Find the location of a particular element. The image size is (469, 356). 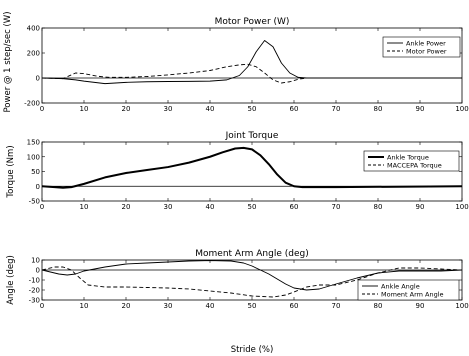

p1-ytick-label-0: 0 is located at coordinates (38, 187).